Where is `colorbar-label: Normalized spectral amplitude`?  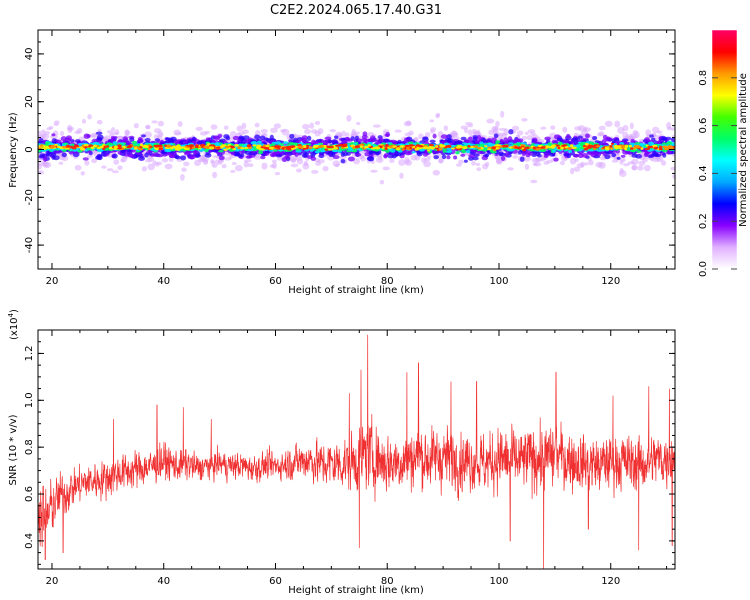 colorbar-label: Normalized spectral amplitude is located at coordinates (743, 150).